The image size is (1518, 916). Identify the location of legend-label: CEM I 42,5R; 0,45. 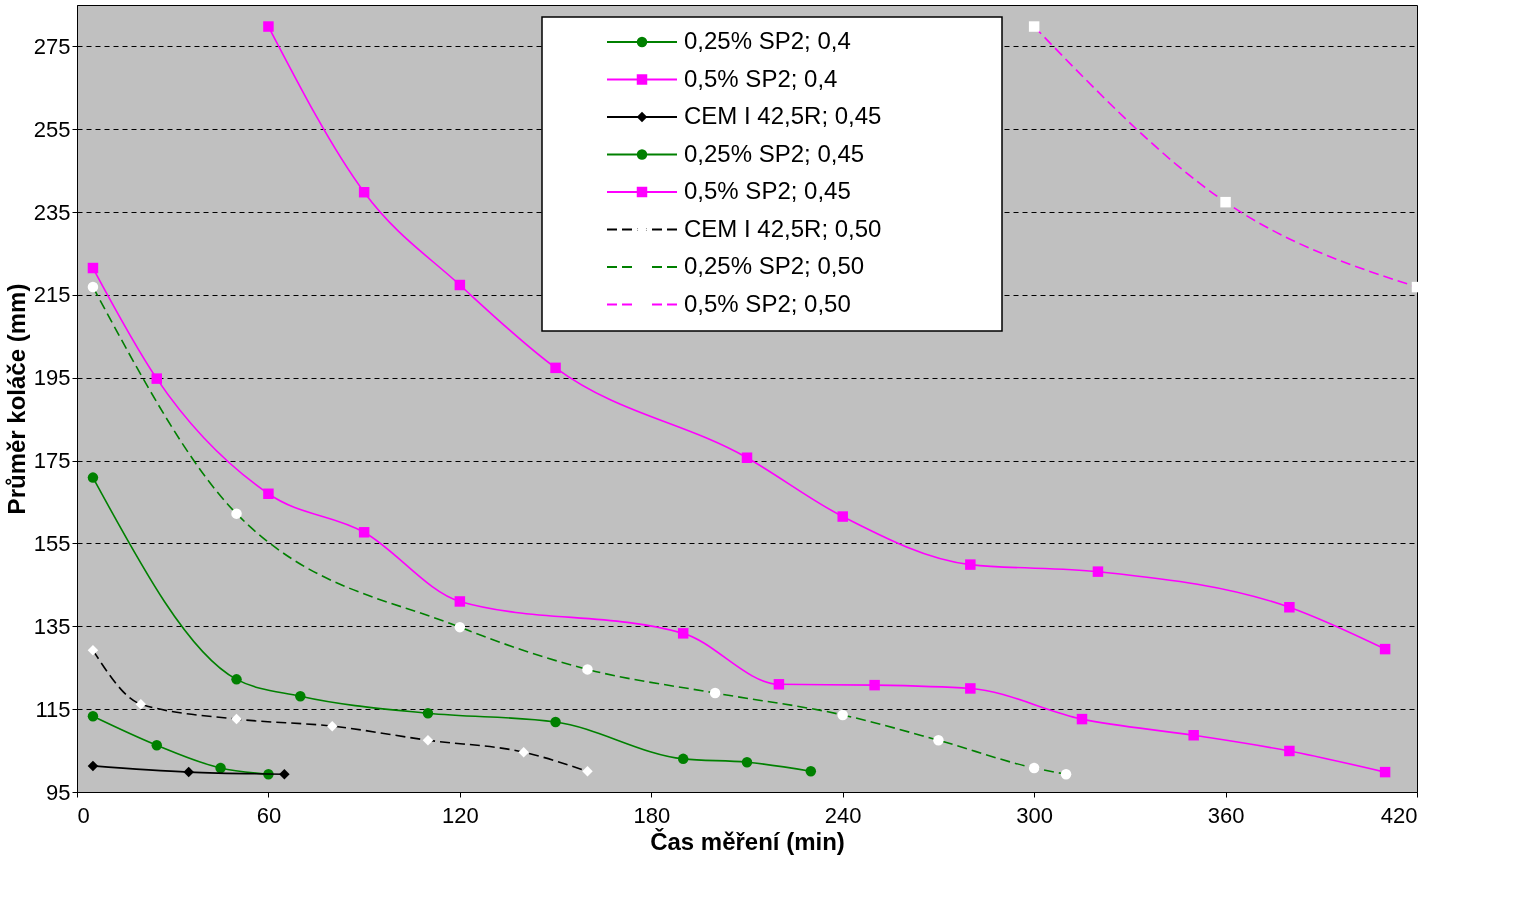
(783, 115).